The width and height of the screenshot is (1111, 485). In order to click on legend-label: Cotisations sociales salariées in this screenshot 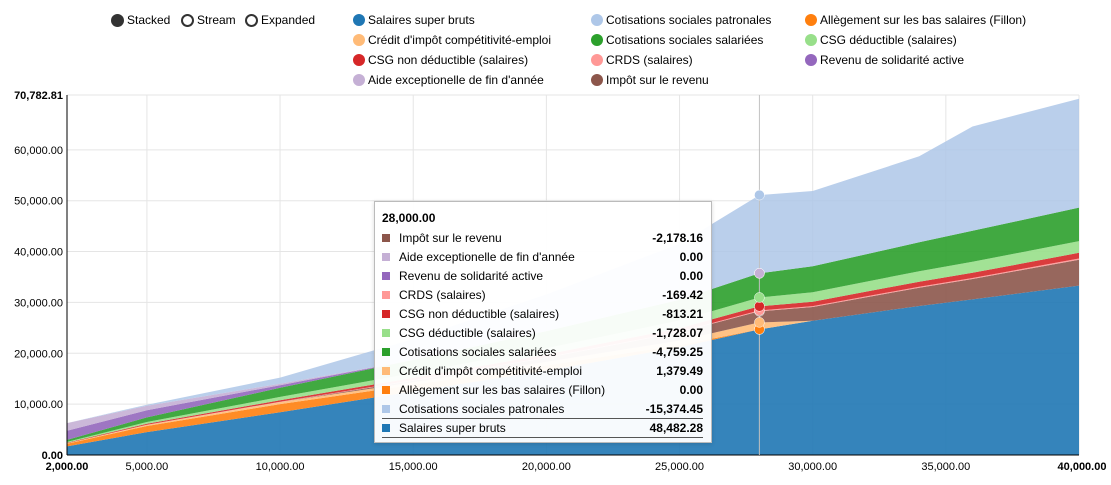, I will do `click(685, 40)`.